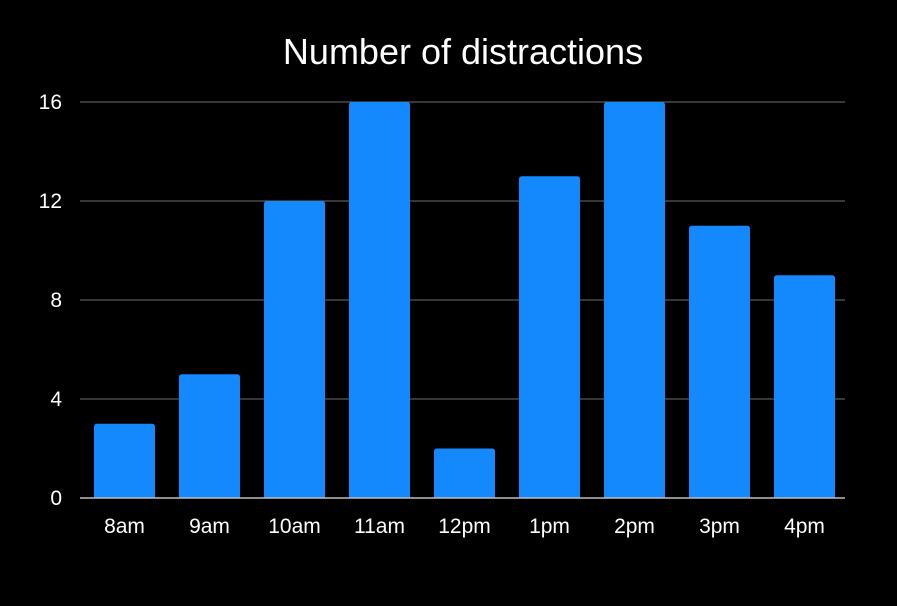 The image size is (897, 606). What do you see at coordinates (634, 526) in the screenshot?
I see `x-tick-label: 2pm` at bounding box center [634, 526].